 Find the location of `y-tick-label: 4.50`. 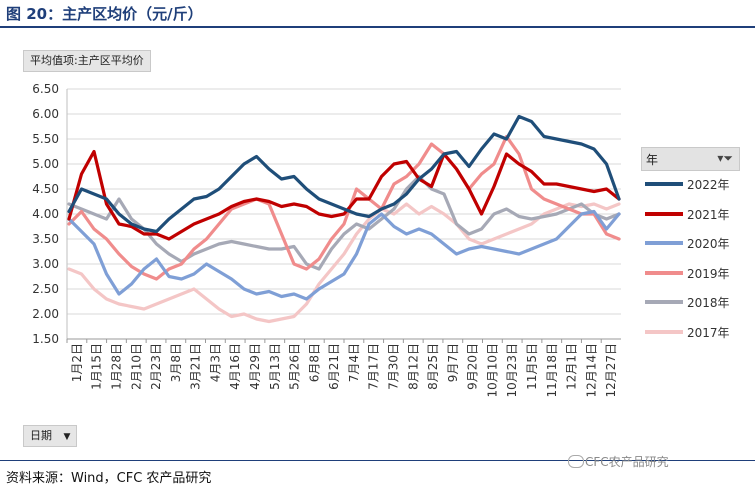

y-tick-label: 4.50 is located at coordinates (45, 189).